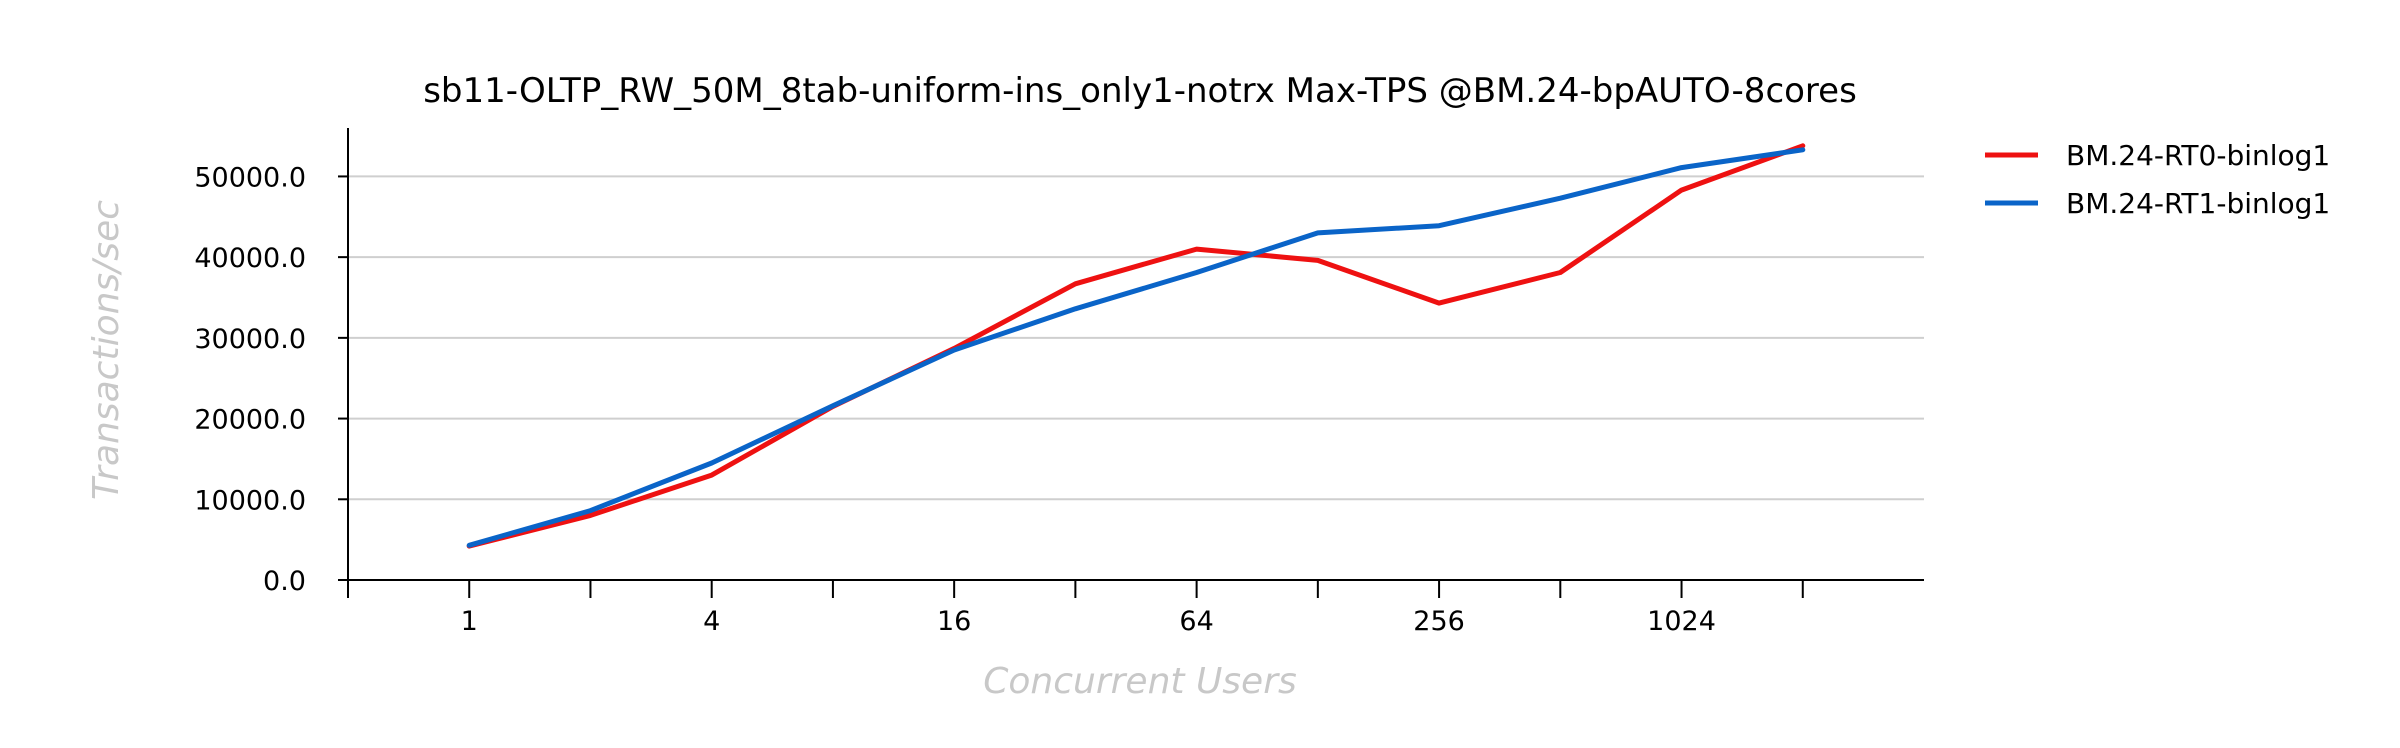  What do you see at coordinates (250, 420) in the screenshot?
I see `y-tick-label: 20000.0` at bounding box center [250, 420].